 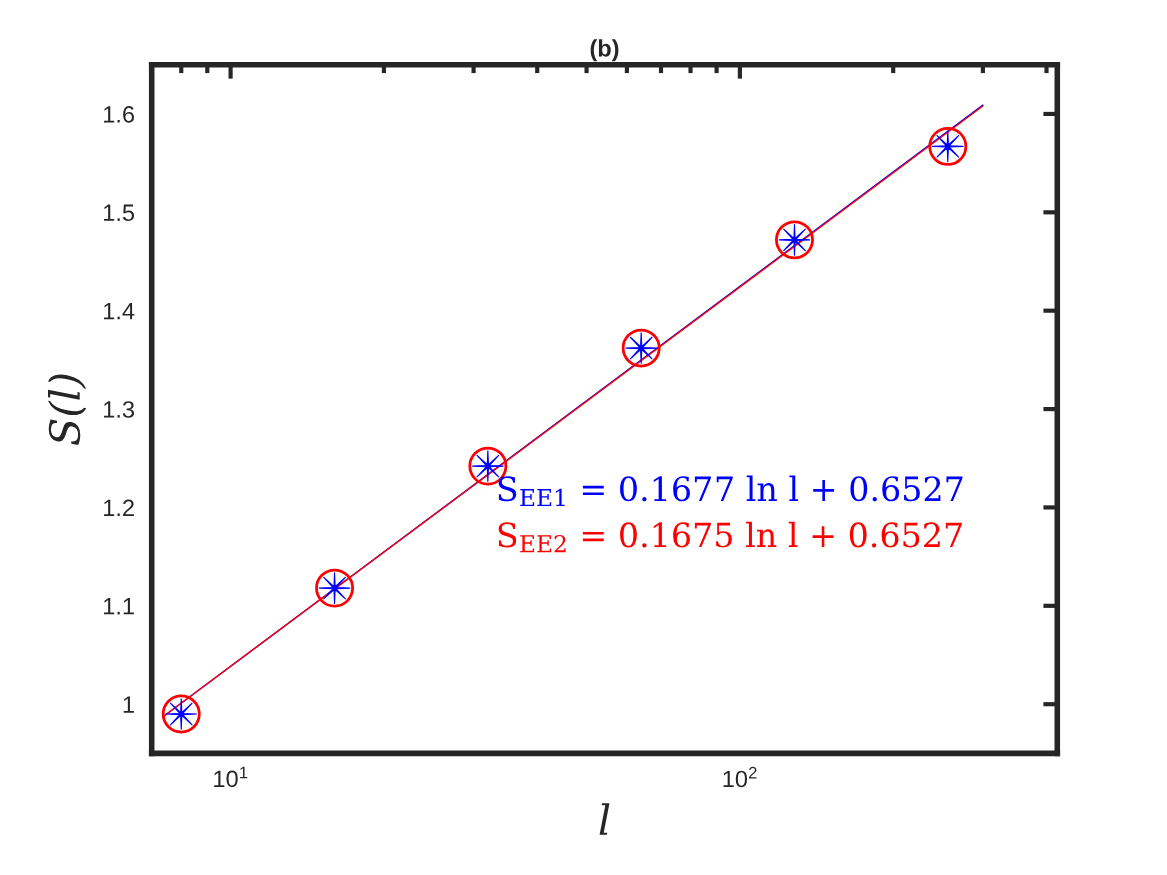 I want to click on y-axis-title: S(l), so click(x=67, y=410).